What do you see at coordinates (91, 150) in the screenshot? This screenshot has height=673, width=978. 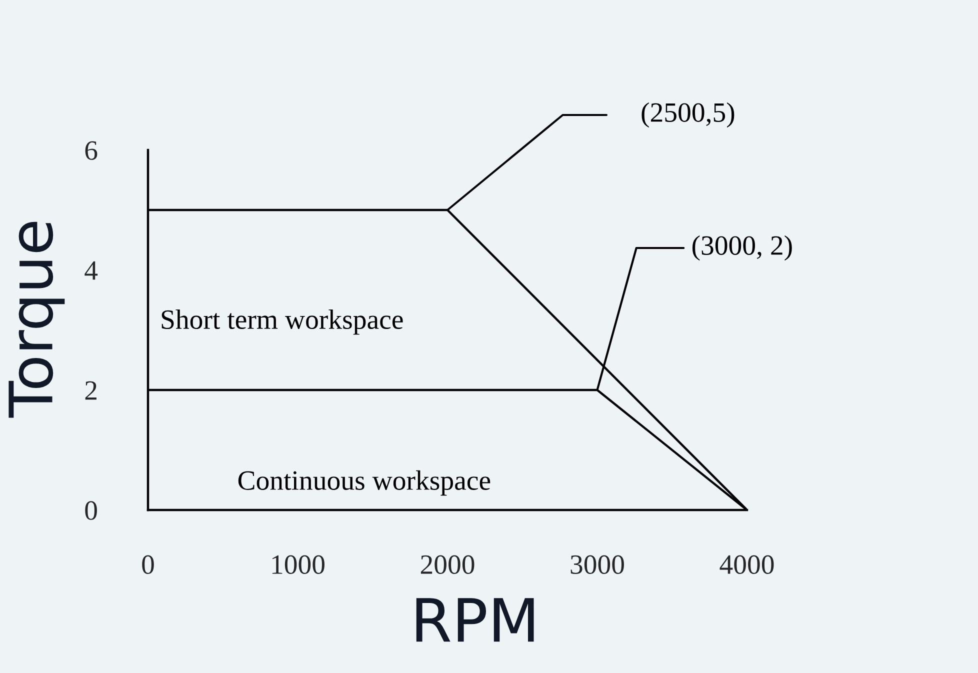 I see `y-tick-label: 6` at bounding box center [91, 150].